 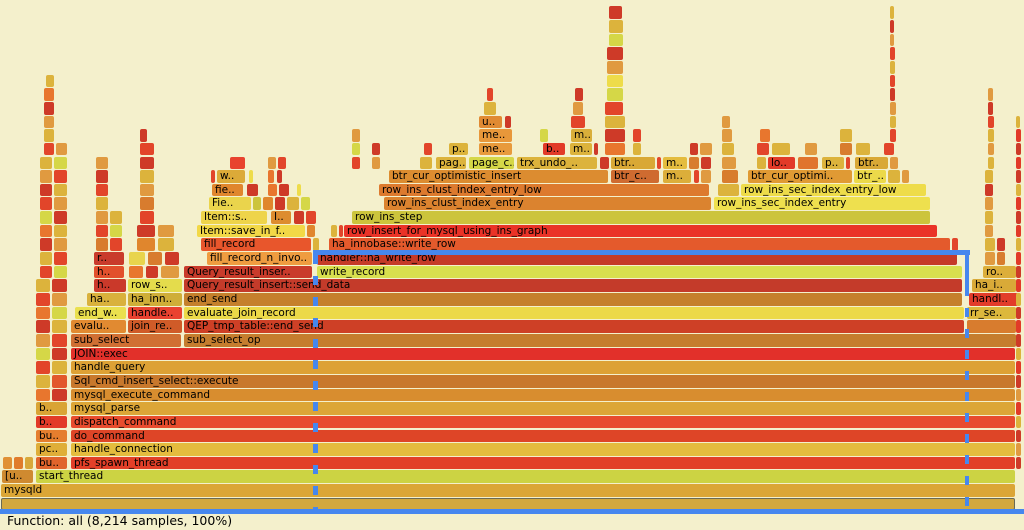 I want to click on frame-row-ins-step: row_ins_step, so click(x=641, y=217).